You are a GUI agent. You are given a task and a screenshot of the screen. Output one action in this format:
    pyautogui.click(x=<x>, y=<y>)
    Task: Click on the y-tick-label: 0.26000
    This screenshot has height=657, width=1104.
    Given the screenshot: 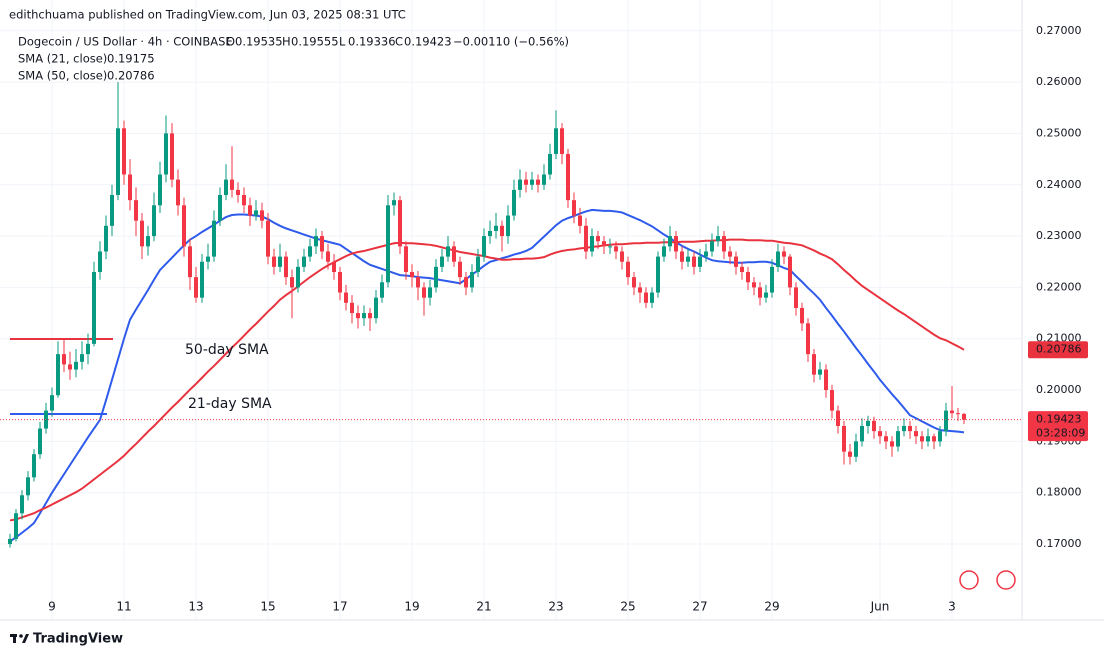 What is the action you would take?
    pyautogui.click(x=1059, y=81)
    